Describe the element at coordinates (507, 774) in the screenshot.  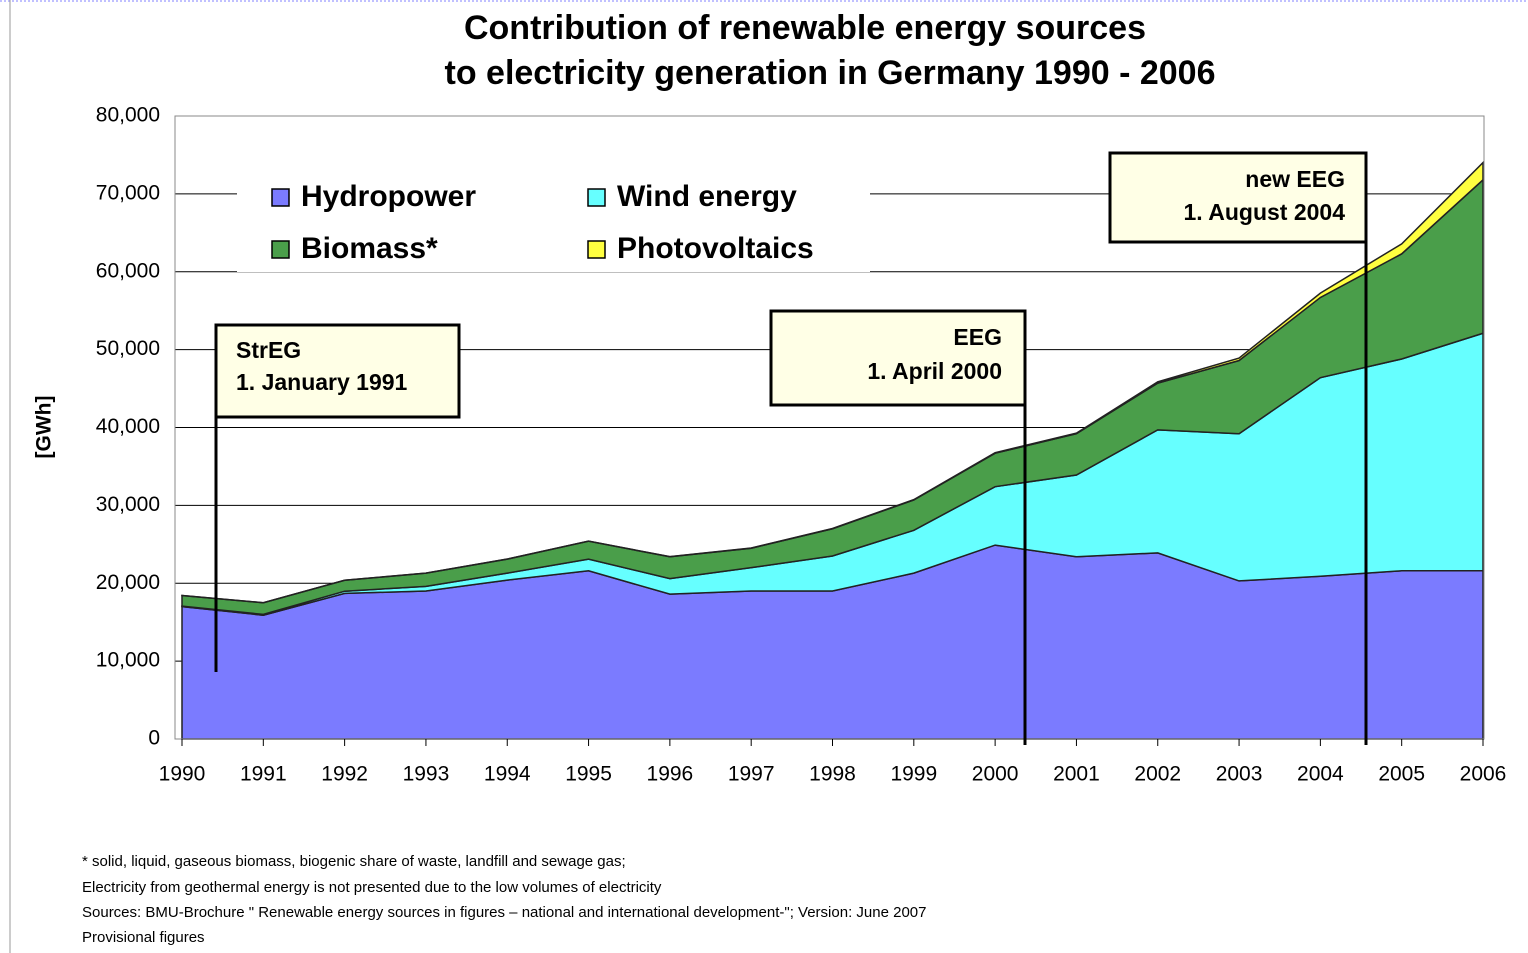
I see `x-tick-label: 1994` at that location.